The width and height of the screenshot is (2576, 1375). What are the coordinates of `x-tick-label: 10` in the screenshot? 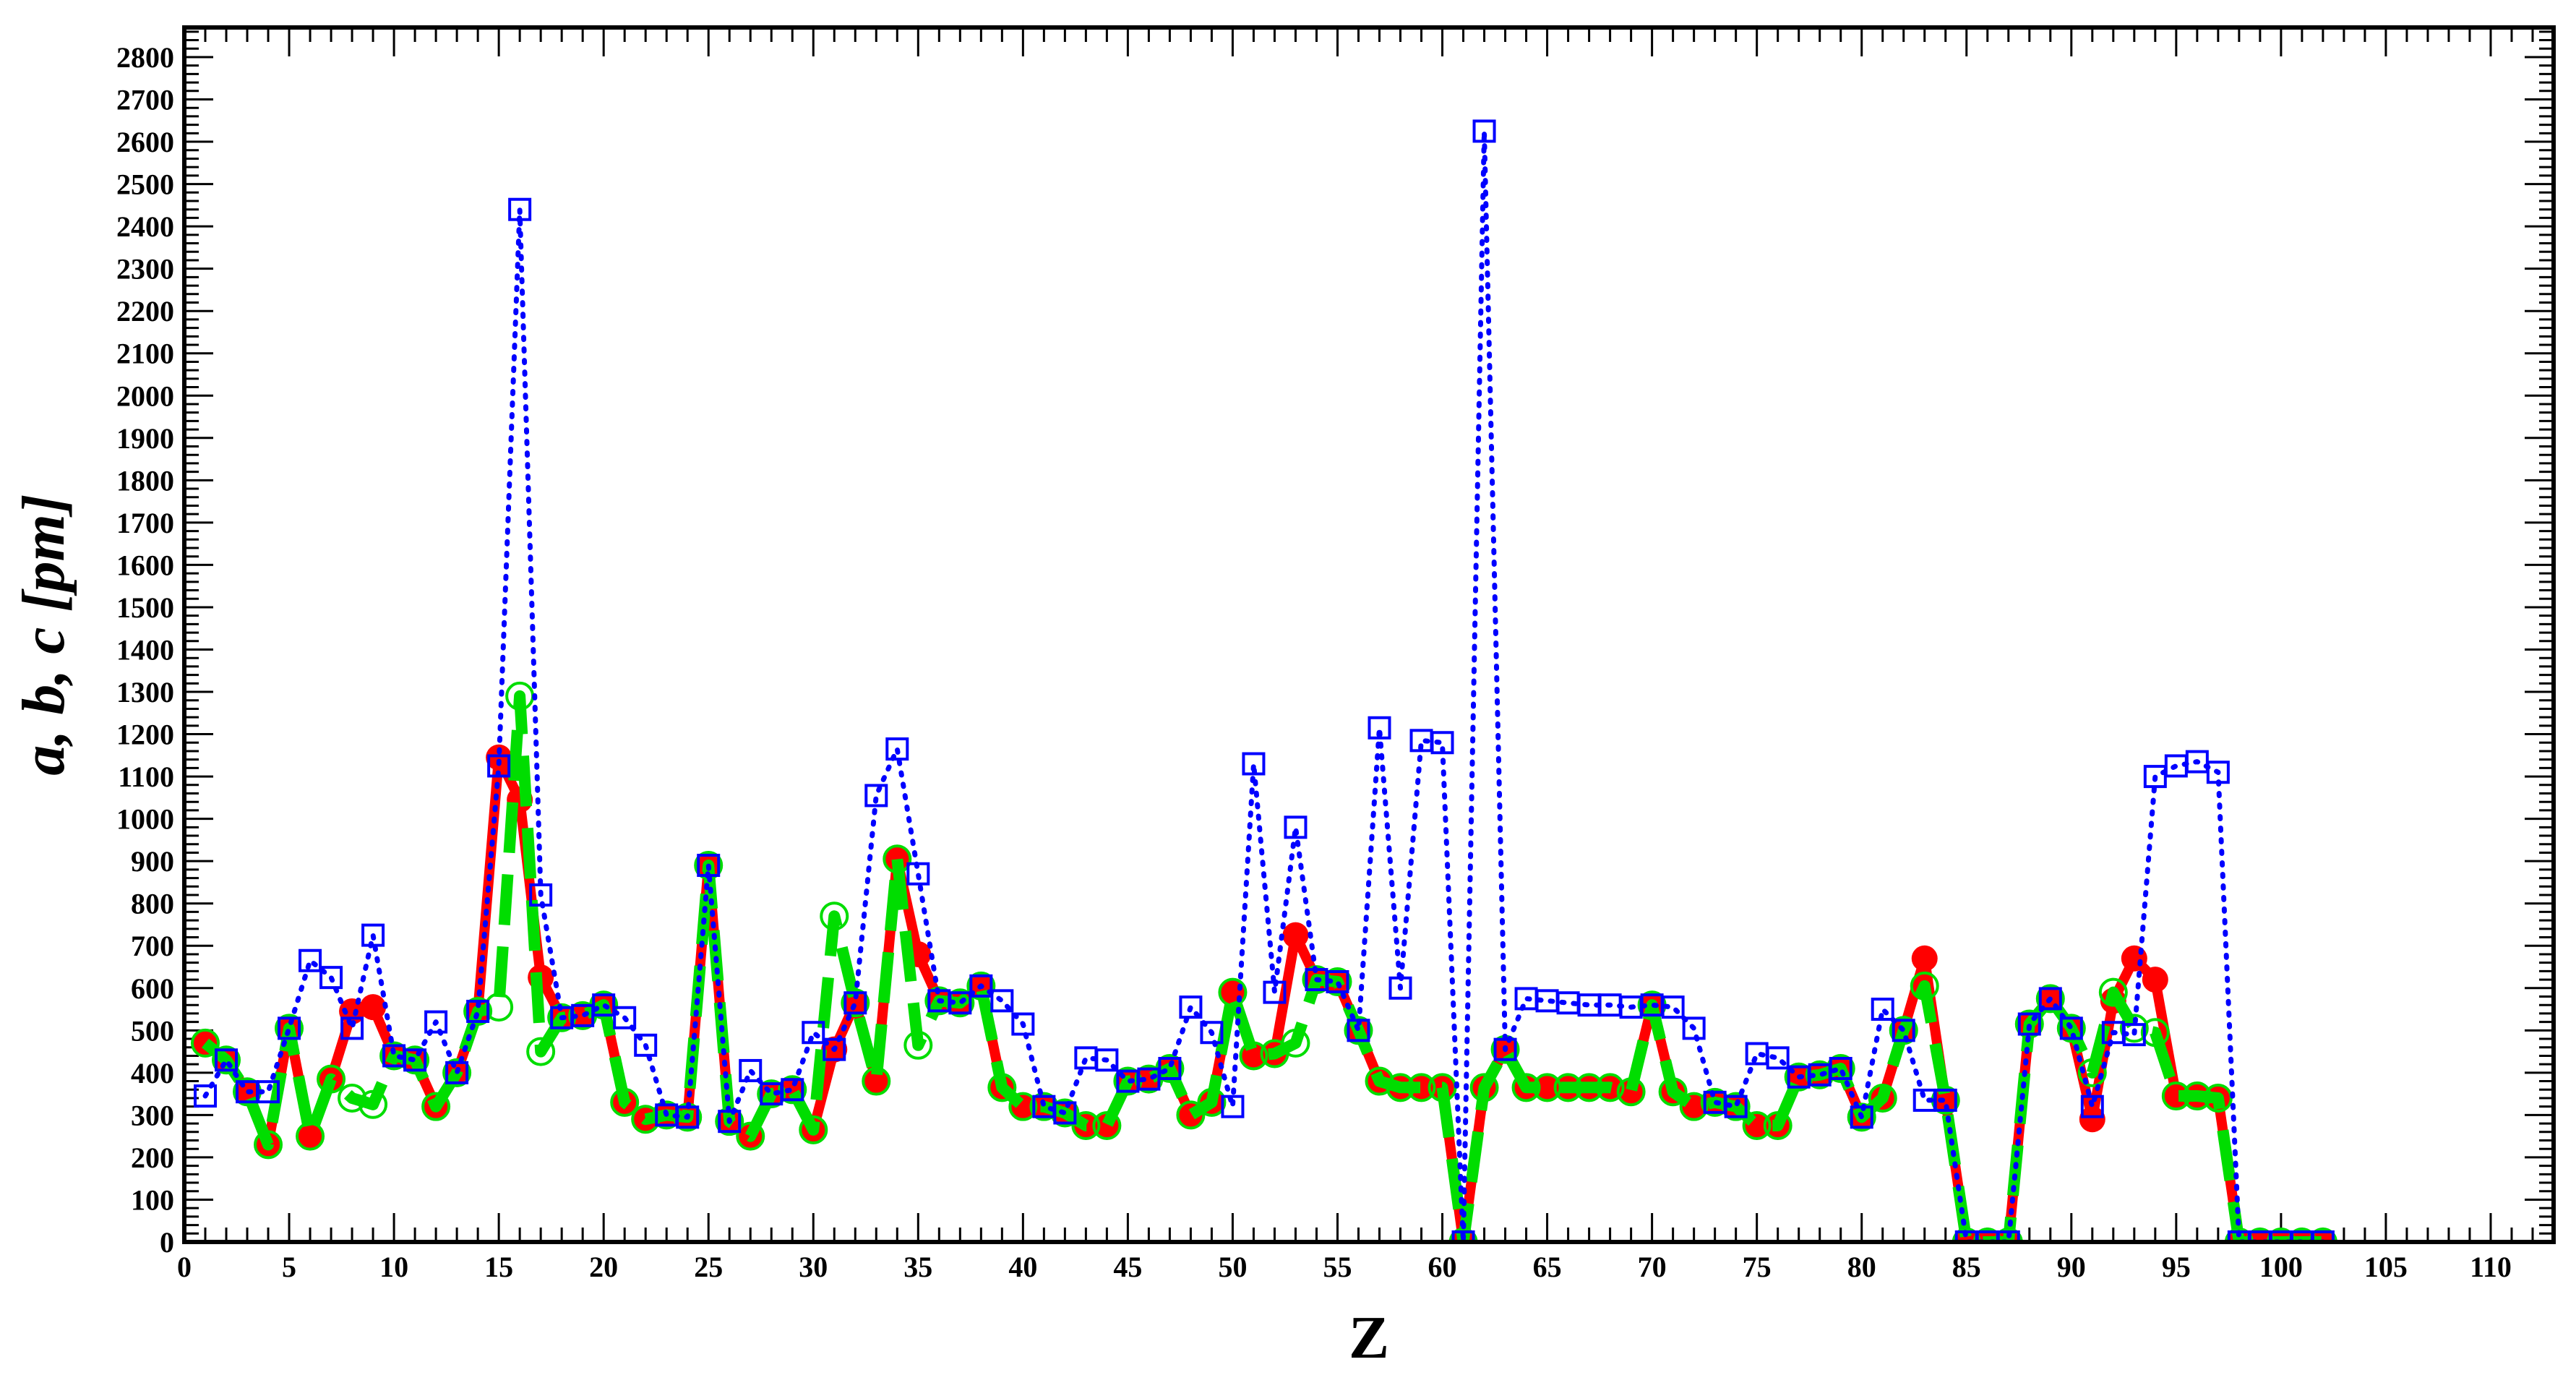 It's located at (394, 1267).